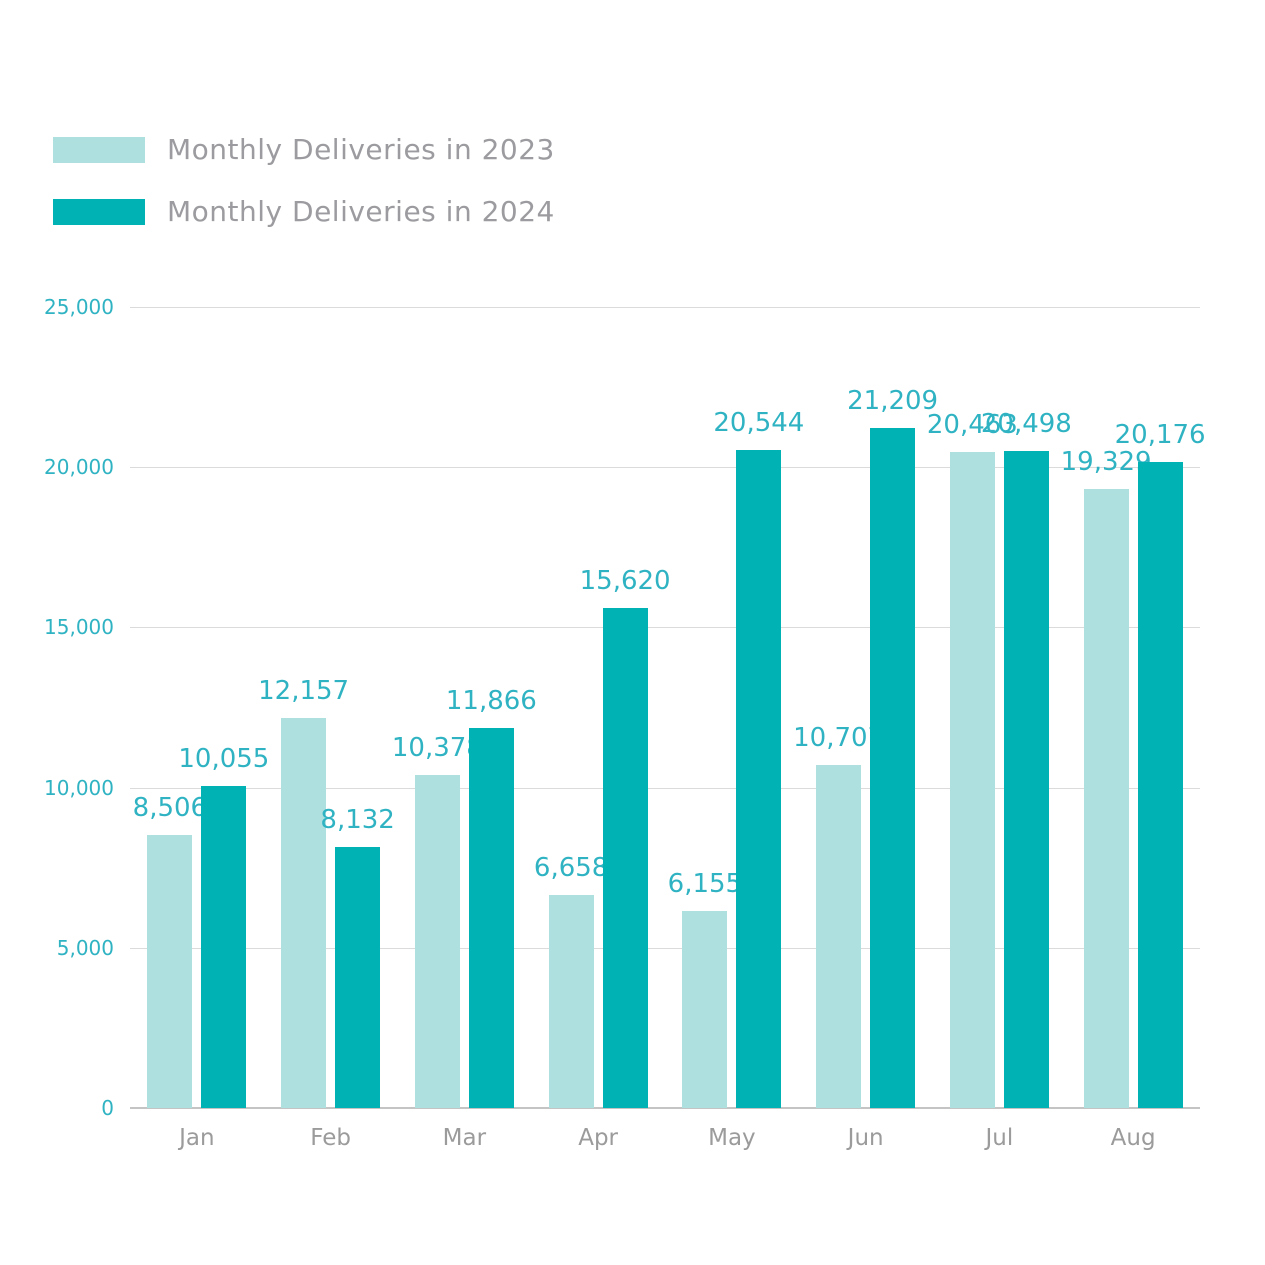 Image resolution: width=1265 pixels, height=1265 pixels. Describe the element at coordinates (625, 858) in the screenshot. I see `bar-2024-apr` at that location.